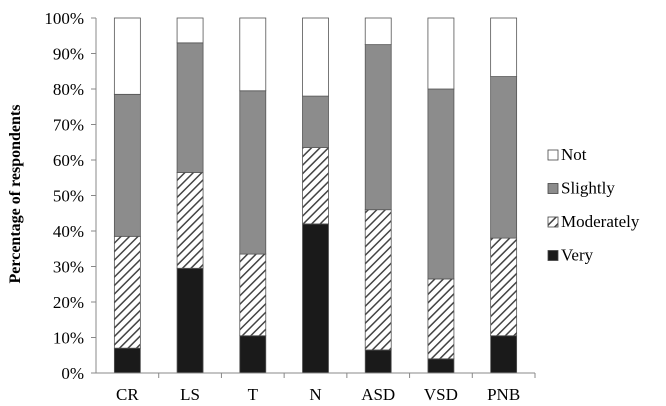 The image size is (666, 406). I want to click on x-tick-label: ASD, so click(378, 394).